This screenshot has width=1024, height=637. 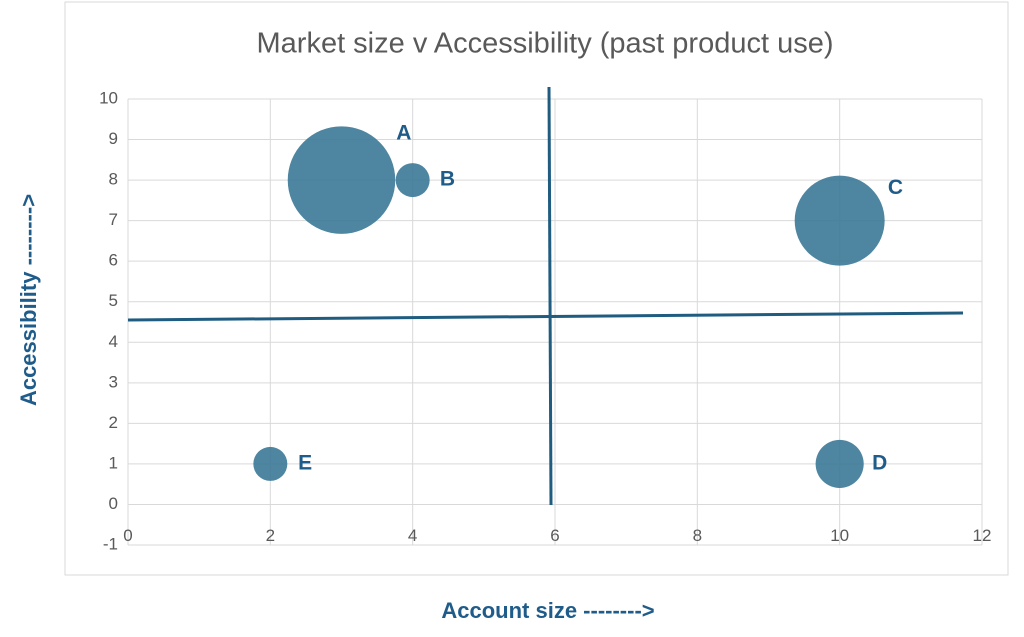 I want to click on y-tick-label: 2, so click(x=113, y=422).